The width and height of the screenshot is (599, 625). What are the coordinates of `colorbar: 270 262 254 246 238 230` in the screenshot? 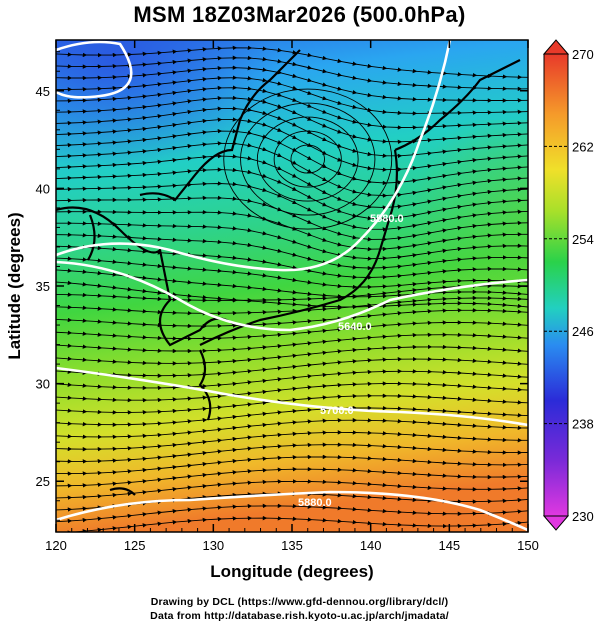 It's located at (568, 285).